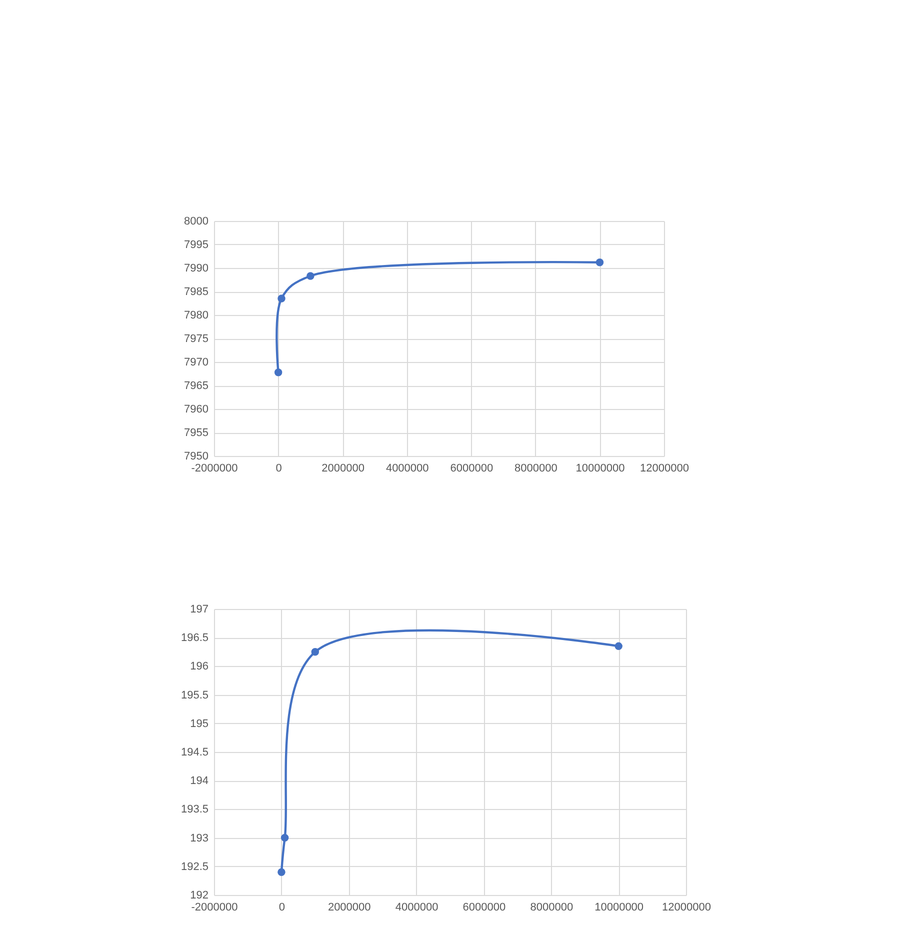  Describe the element at coordinates (196, 433) in the screenshot. I see `y-tick-label: 7955` at that location.